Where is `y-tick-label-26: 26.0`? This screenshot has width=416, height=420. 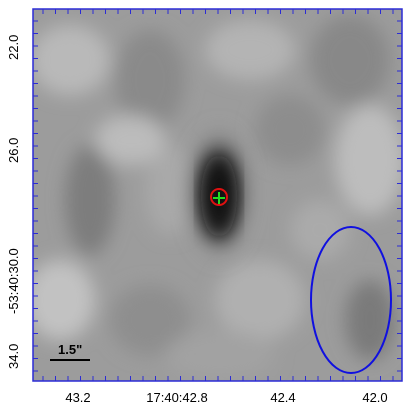 y-tick-label-26: 26.0 is located at coordinates (13, 150).